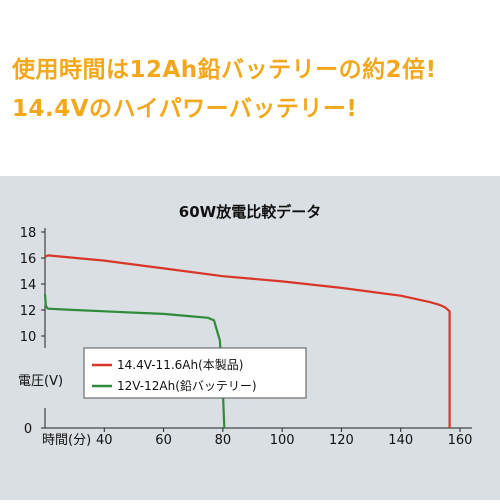 The height and width of the screenshot is (504, 500). I want to click on legend-label-green: 12V-12Ah(鉛バッテリー), so click(187, 386).